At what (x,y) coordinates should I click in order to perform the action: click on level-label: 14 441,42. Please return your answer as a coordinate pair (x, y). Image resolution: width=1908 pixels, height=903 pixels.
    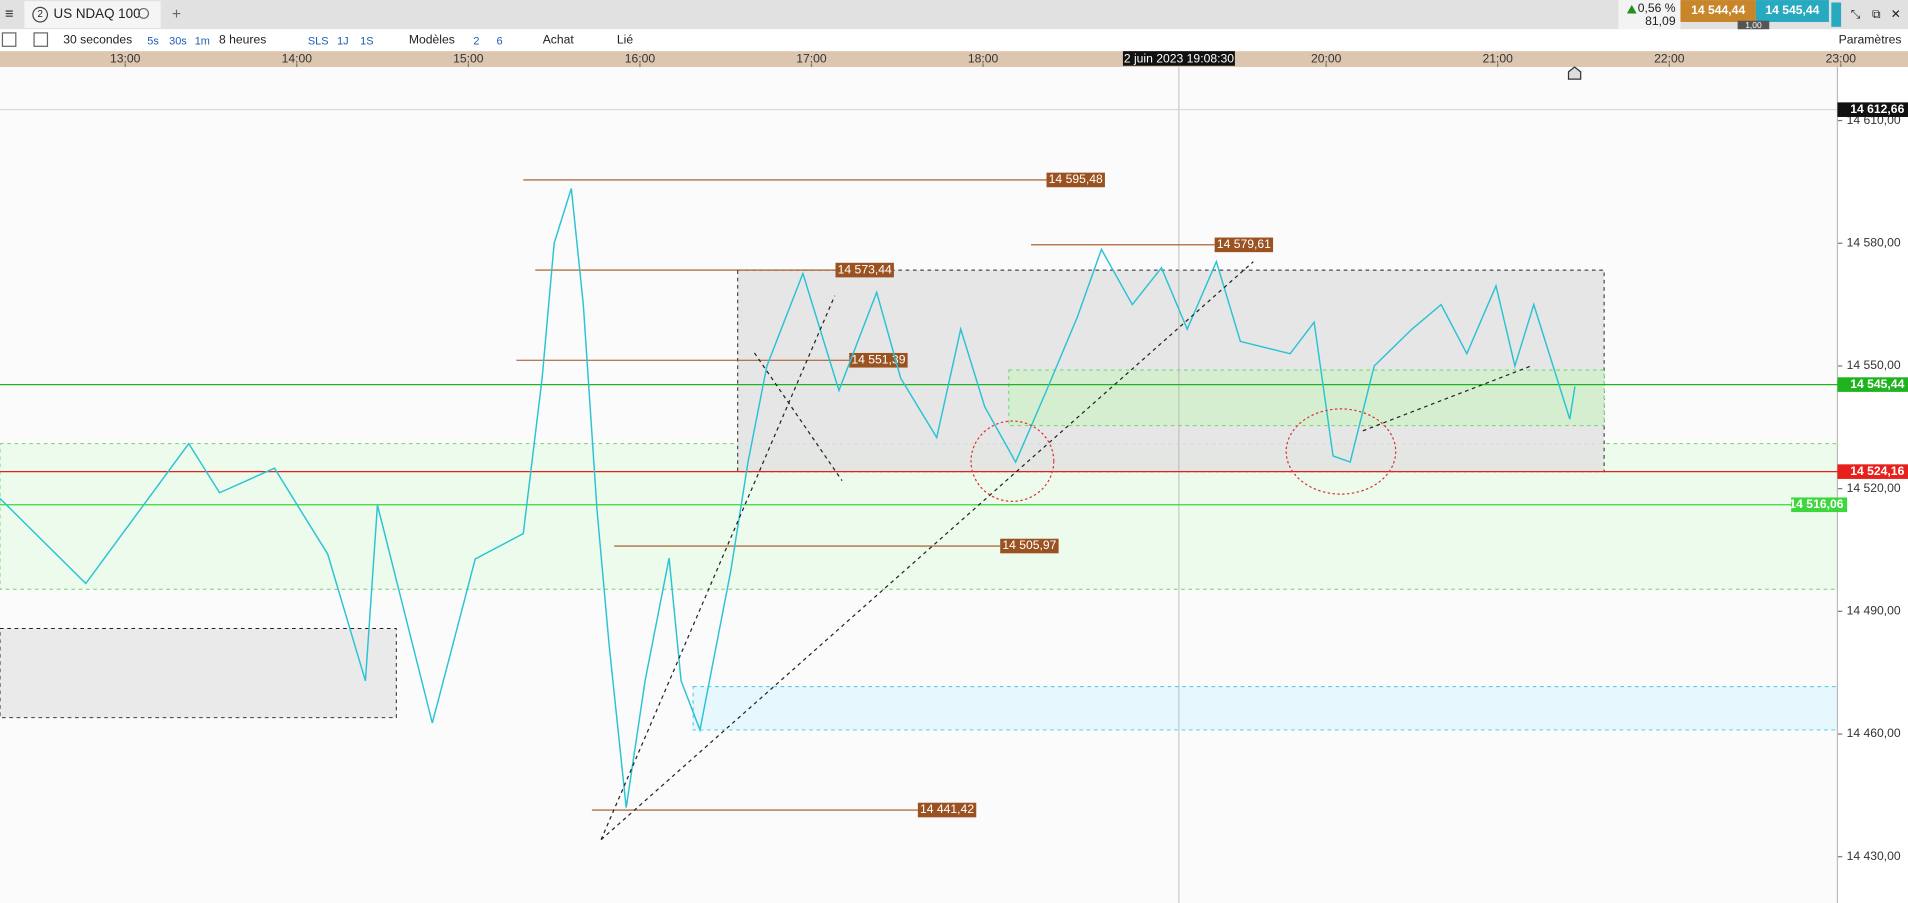
    Looking at the image, I should click on (947, 809).